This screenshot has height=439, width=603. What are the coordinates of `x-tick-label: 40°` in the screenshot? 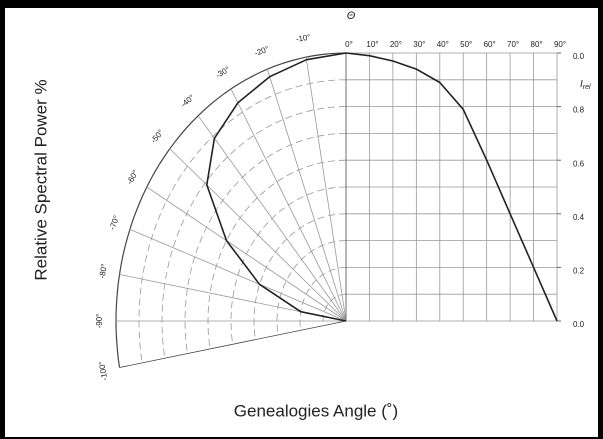 It's located at (443, 44).